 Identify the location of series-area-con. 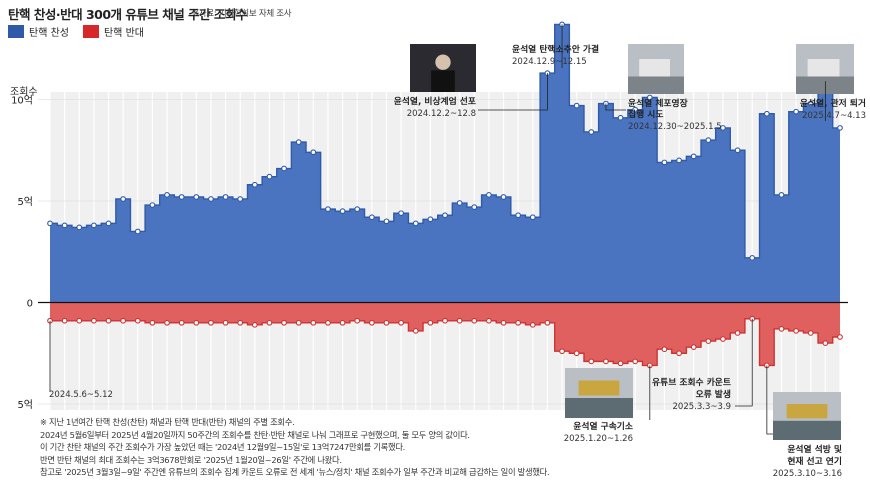
(445, 334).